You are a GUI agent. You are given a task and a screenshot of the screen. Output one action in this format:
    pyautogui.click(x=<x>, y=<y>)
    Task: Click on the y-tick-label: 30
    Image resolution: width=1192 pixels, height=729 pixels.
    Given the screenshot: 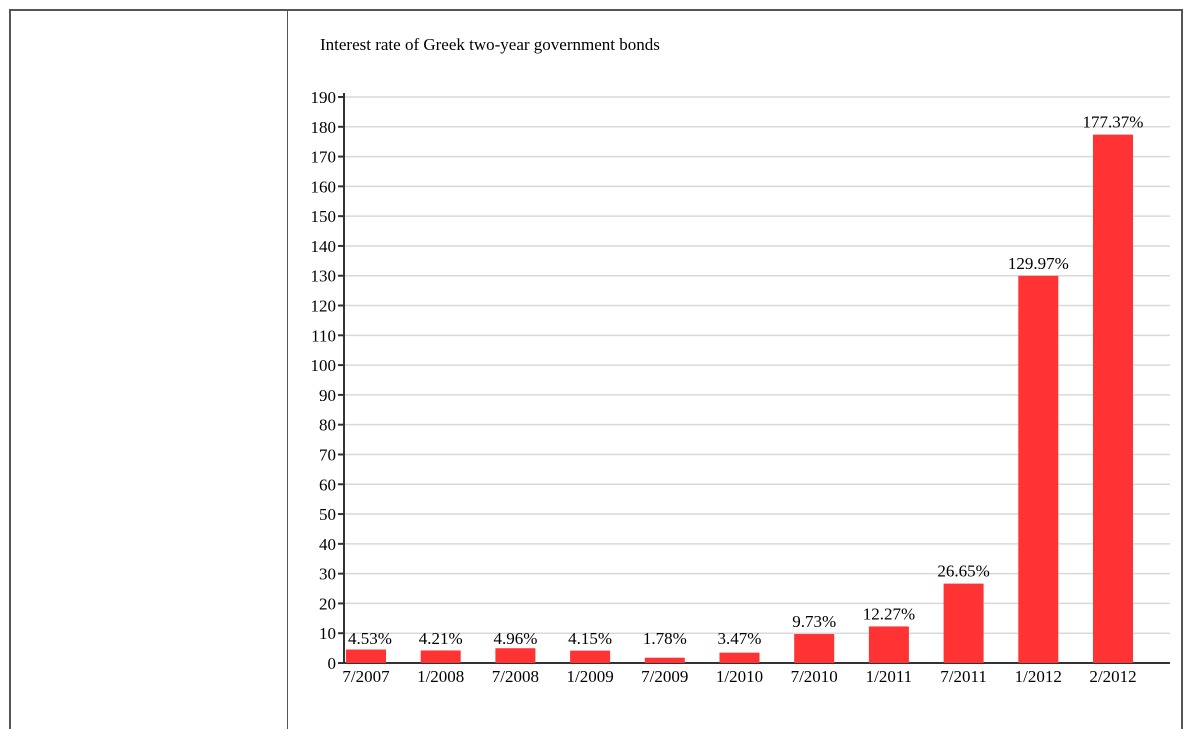 What is the action you would take?
    pyautogui.click(x=327, y=574)
    